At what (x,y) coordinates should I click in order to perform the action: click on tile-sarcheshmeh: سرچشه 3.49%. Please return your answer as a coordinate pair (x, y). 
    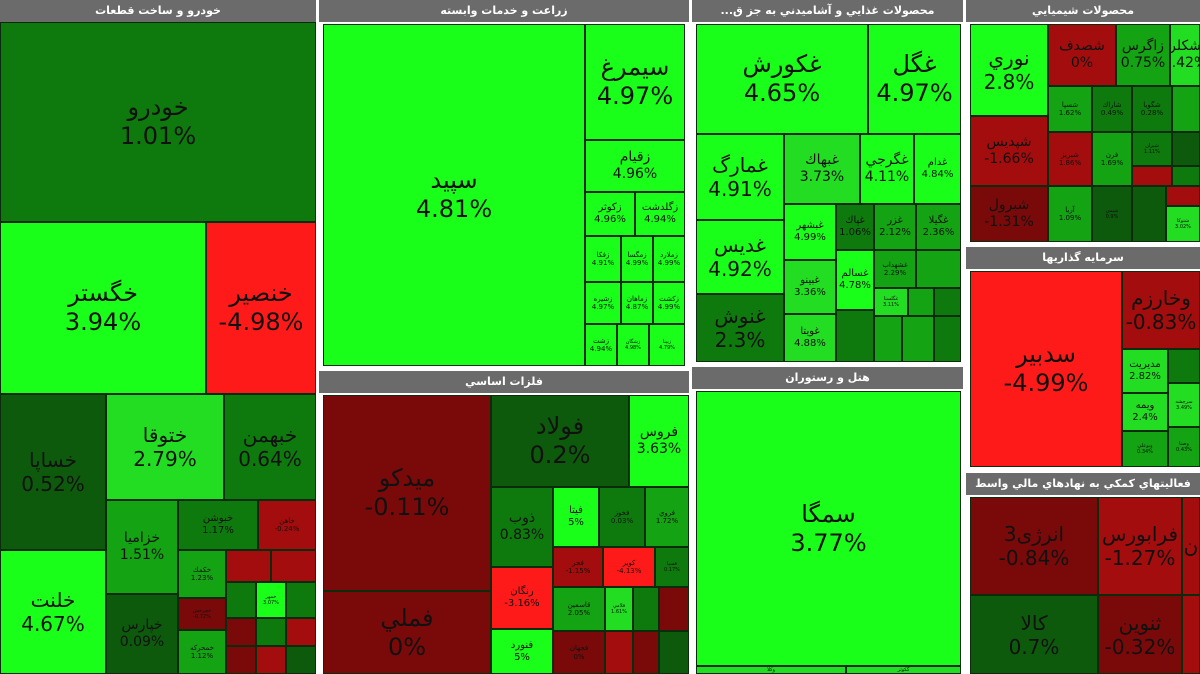
    Looking at the image, I should click on (1184, 405).